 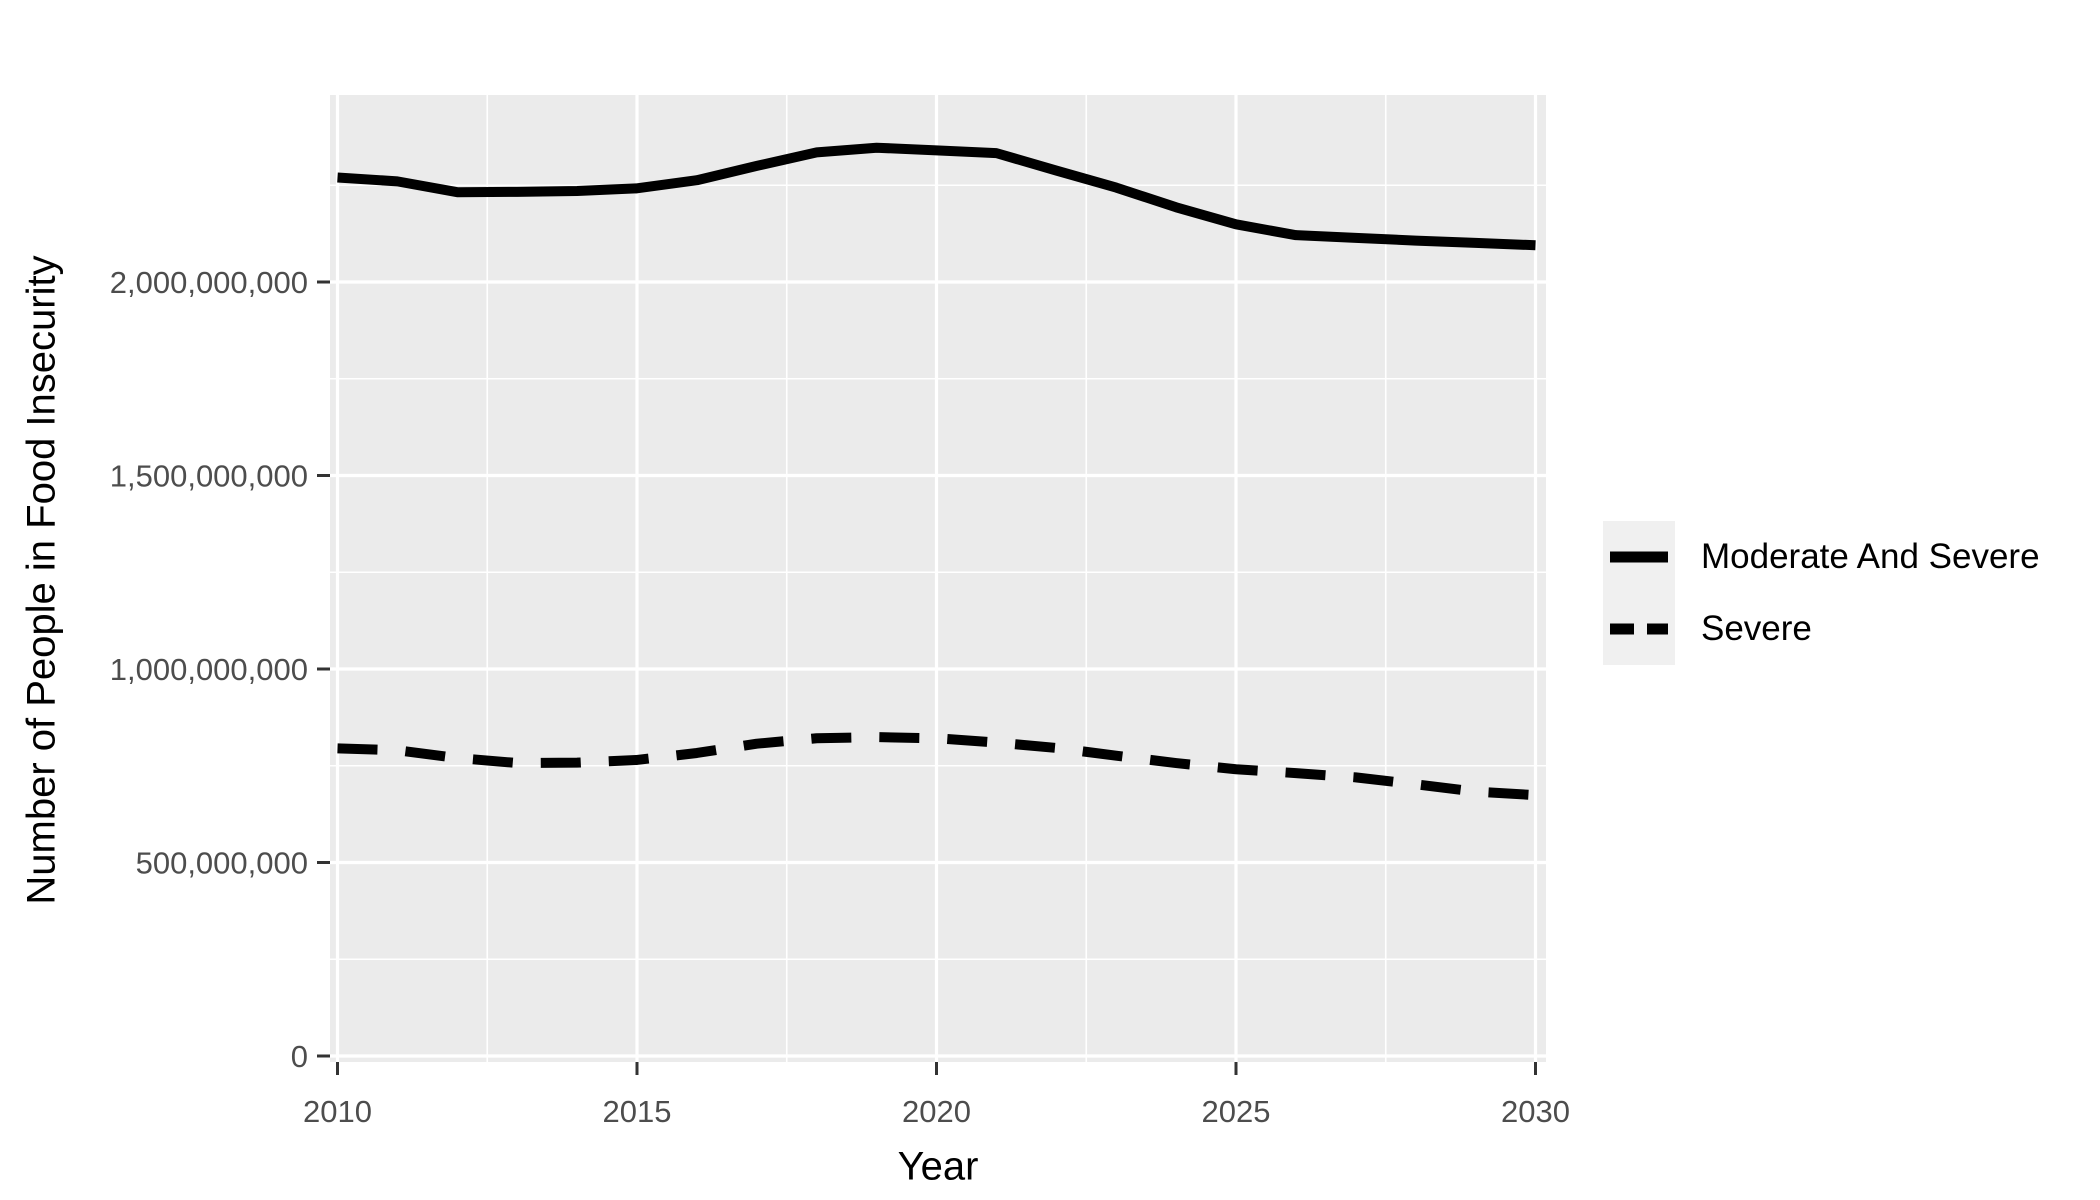 I want to click on legend-entry-severe: Severe, so click(x=1821, y=629).